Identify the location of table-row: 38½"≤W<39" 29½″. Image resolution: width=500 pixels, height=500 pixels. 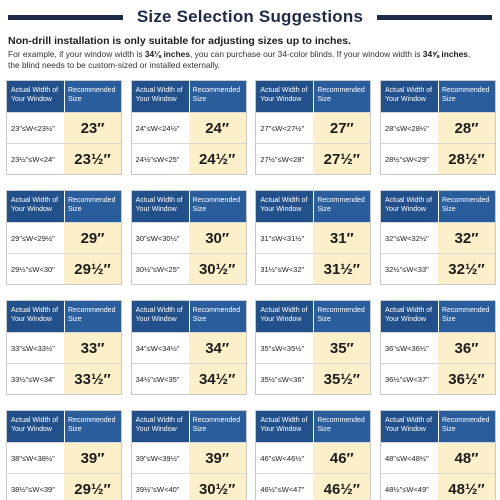
(64, 486).